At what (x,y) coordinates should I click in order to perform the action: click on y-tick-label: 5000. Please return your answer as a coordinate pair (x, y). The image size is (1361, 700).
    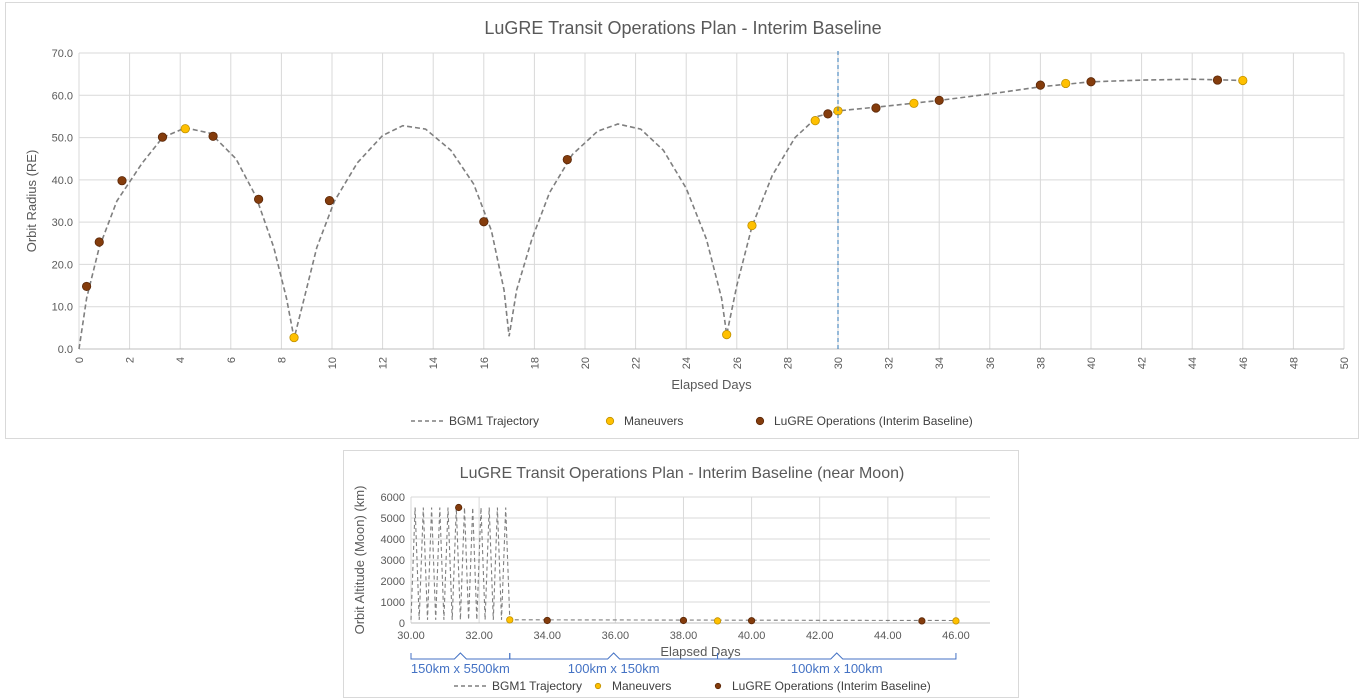
    Looking at the image, I should click on (393, 519).